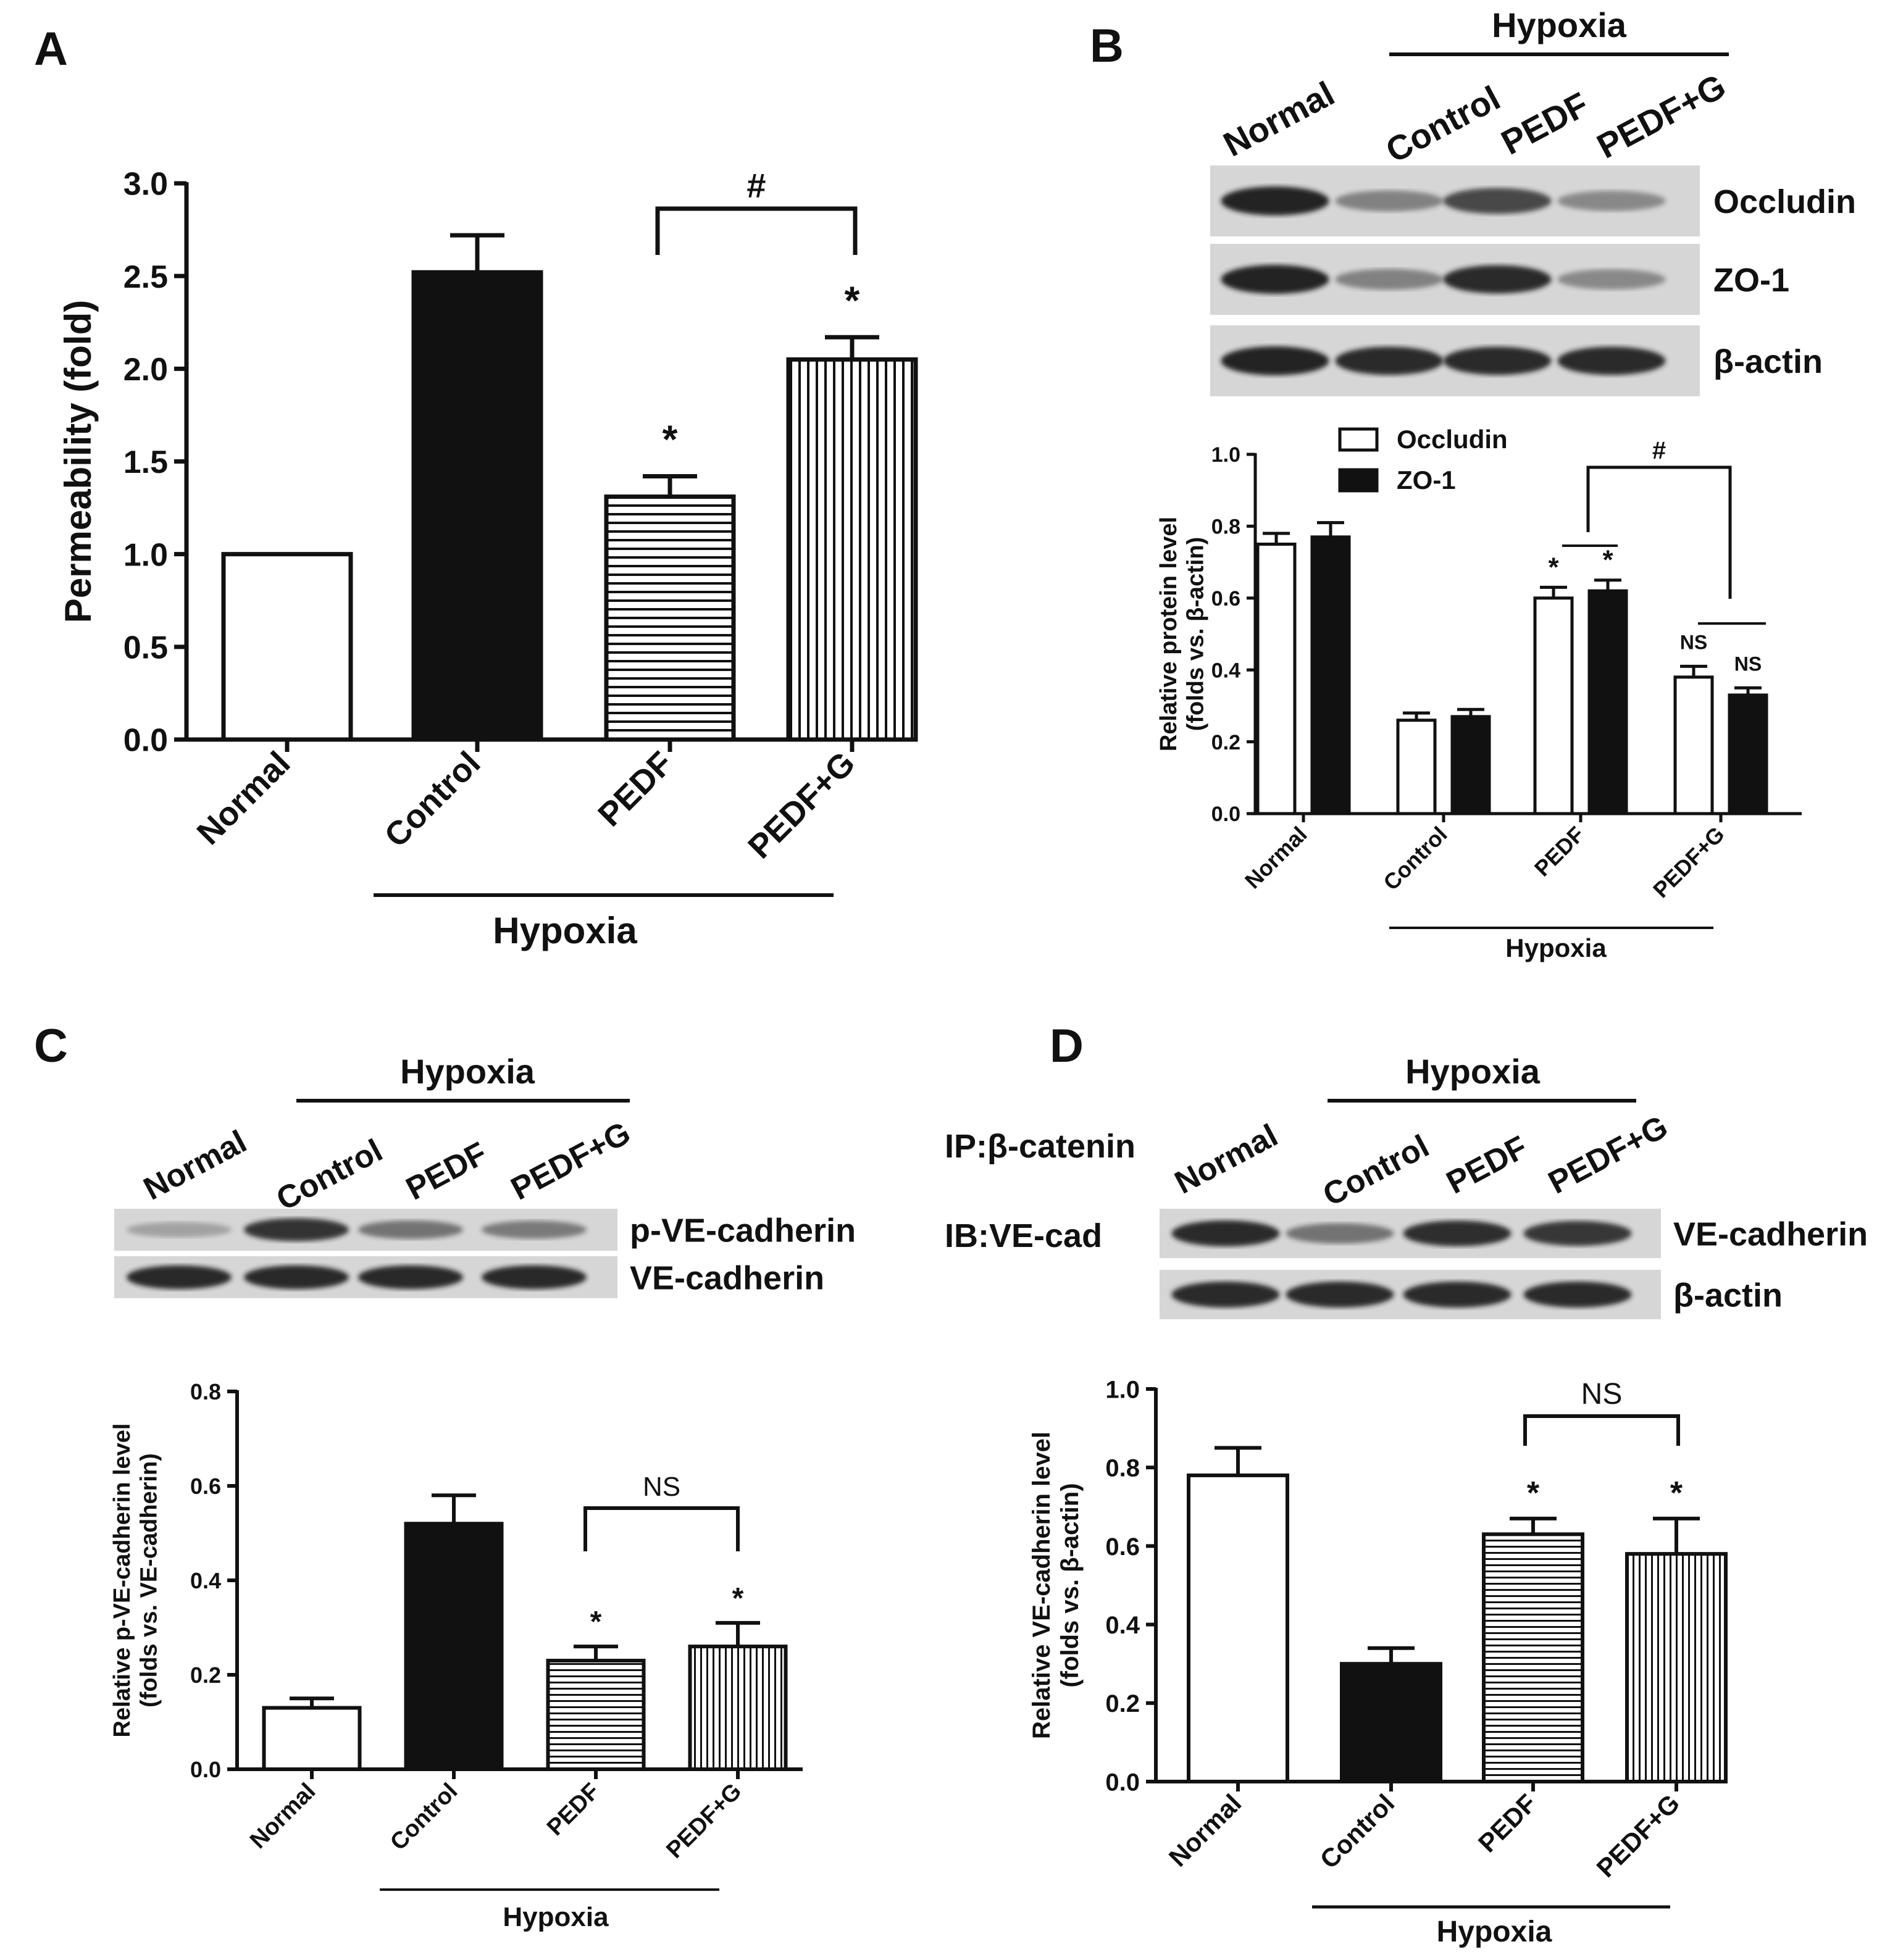 The image size is (1890, 1960). What do you see at coordinates (1453, 439) in the screenshot?
I see `legend-label: Occludin` at bounding box center [1453, 439].